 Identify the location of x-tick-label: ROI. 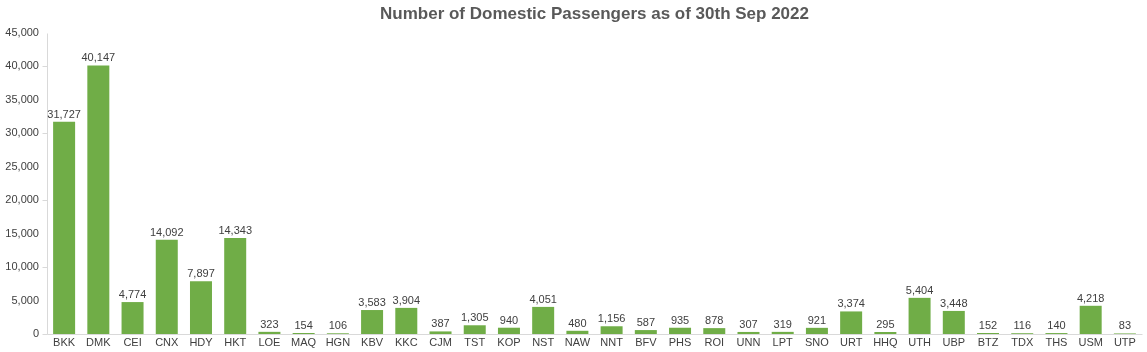
(714, 341).